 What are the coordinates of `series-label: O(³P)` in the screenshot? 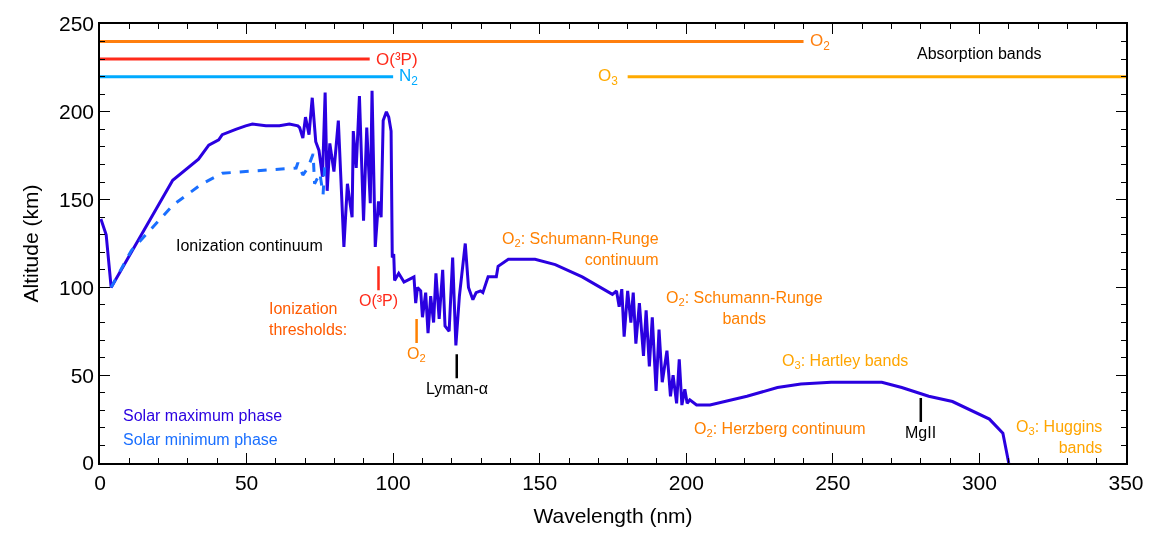 It's located at (397, 59).